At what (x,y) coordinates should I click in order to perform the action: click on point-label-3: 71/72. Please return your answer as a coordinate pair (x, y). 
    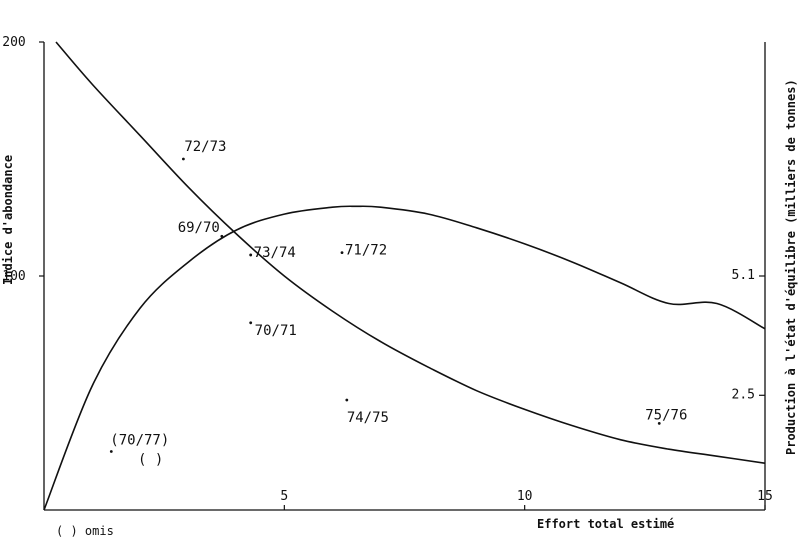
    Looking at the image, I should click on (366, 251).